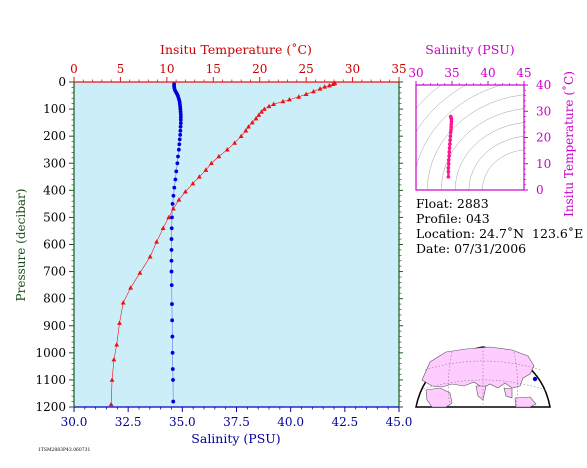  Describe the element at coordinates (54, 217) in the screenshot. I see `pressure-tick-label: 500` at that location.